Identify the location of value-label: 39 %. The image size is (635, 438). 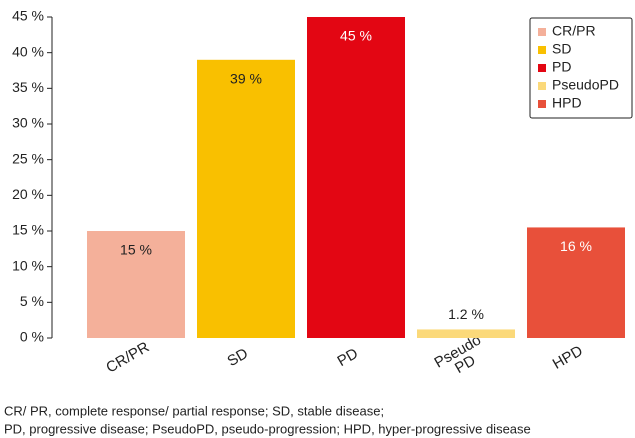
(246, 79).